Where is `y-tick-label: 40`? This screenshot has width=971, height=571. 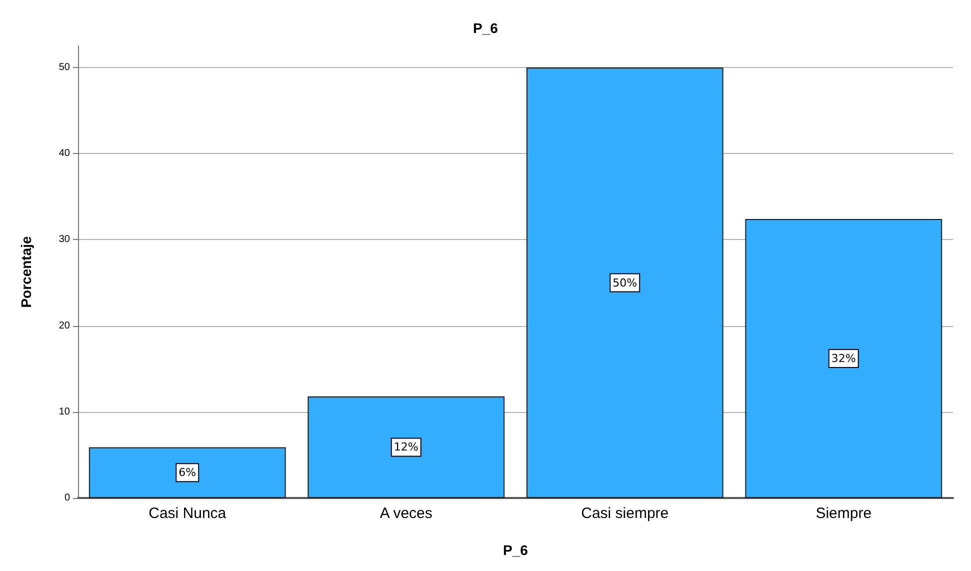
y-tick-label: 40 is located at coordinates (64, 154).